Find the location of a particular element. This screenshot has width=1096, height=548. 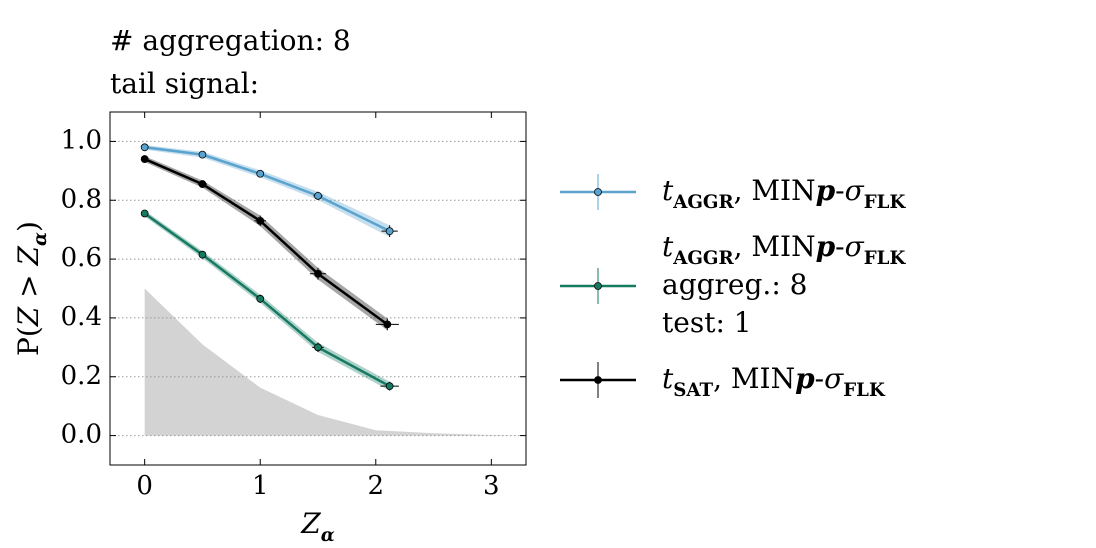

x-axis-label: Zα is located at coordinates (317, 526).